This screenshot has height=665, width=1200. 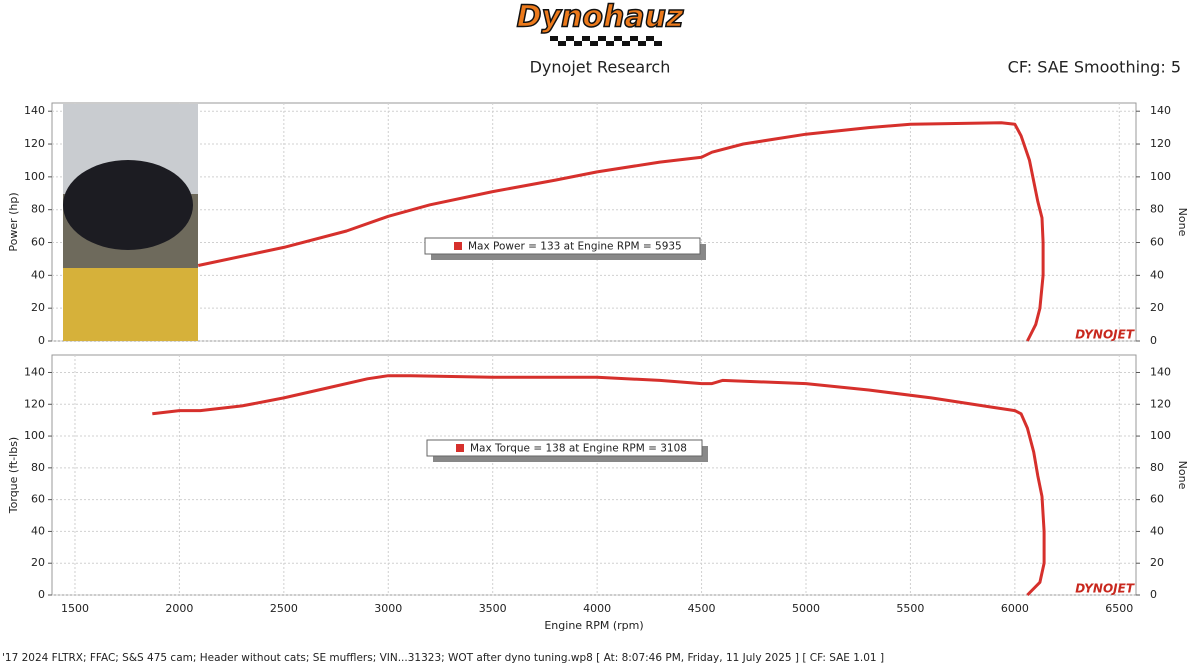 I want to click on x-tick-label: 3500, so click(x=493, y=608).